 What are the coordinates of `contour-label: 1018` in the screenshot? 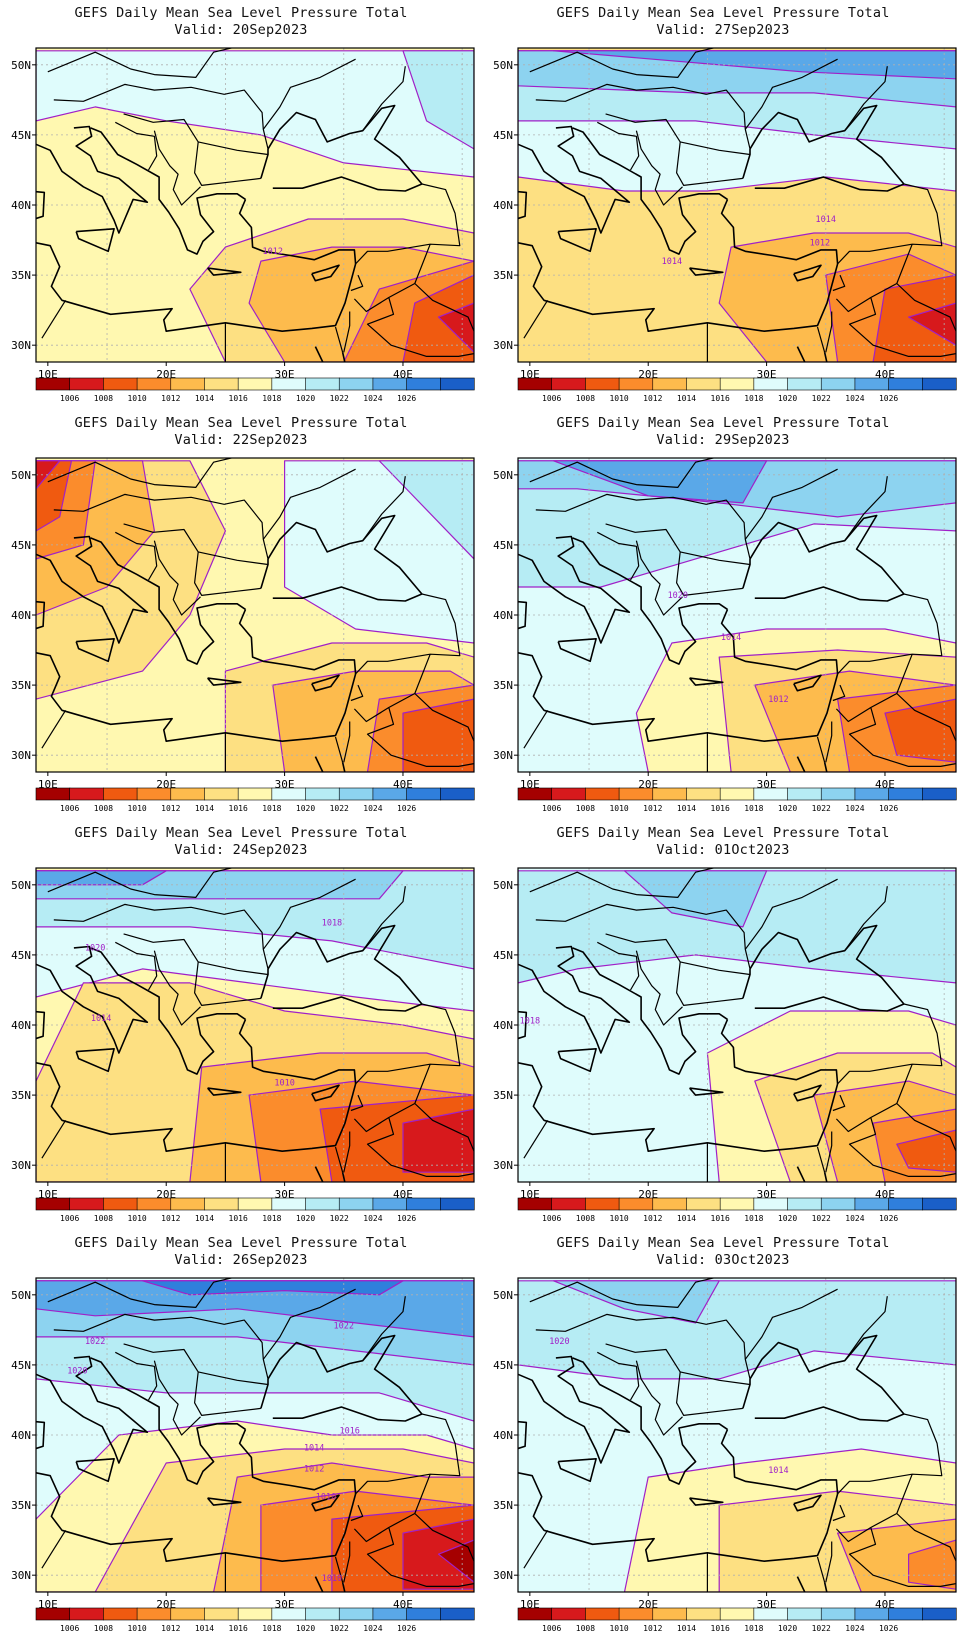 It's located at (332, 923).